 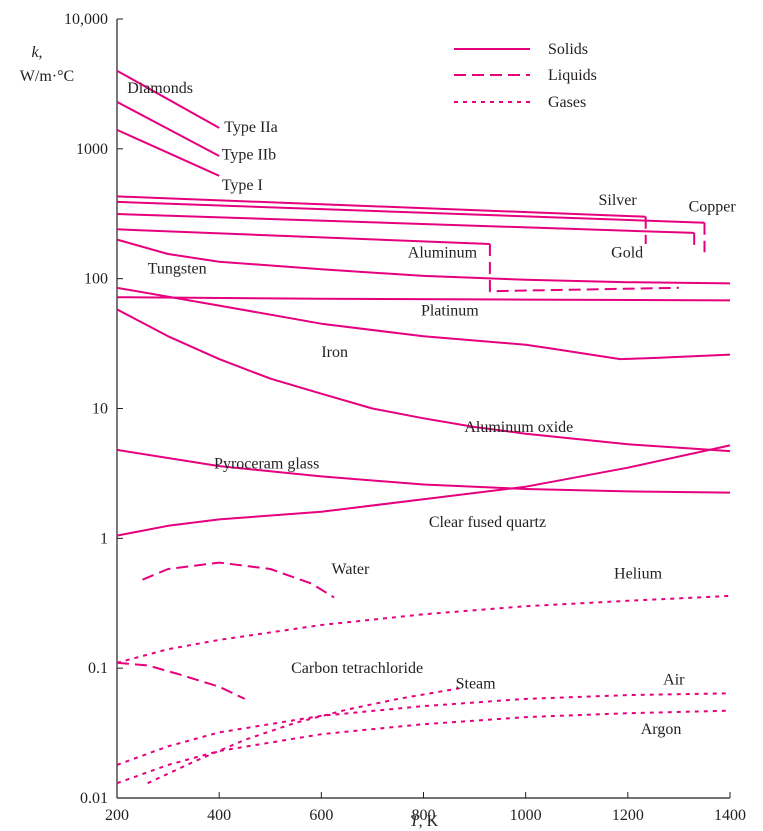 What do you see at coordinates (92, 149) in the screenshot?
I see `y-tick-label: 1000` at bounding box center [92, 149].